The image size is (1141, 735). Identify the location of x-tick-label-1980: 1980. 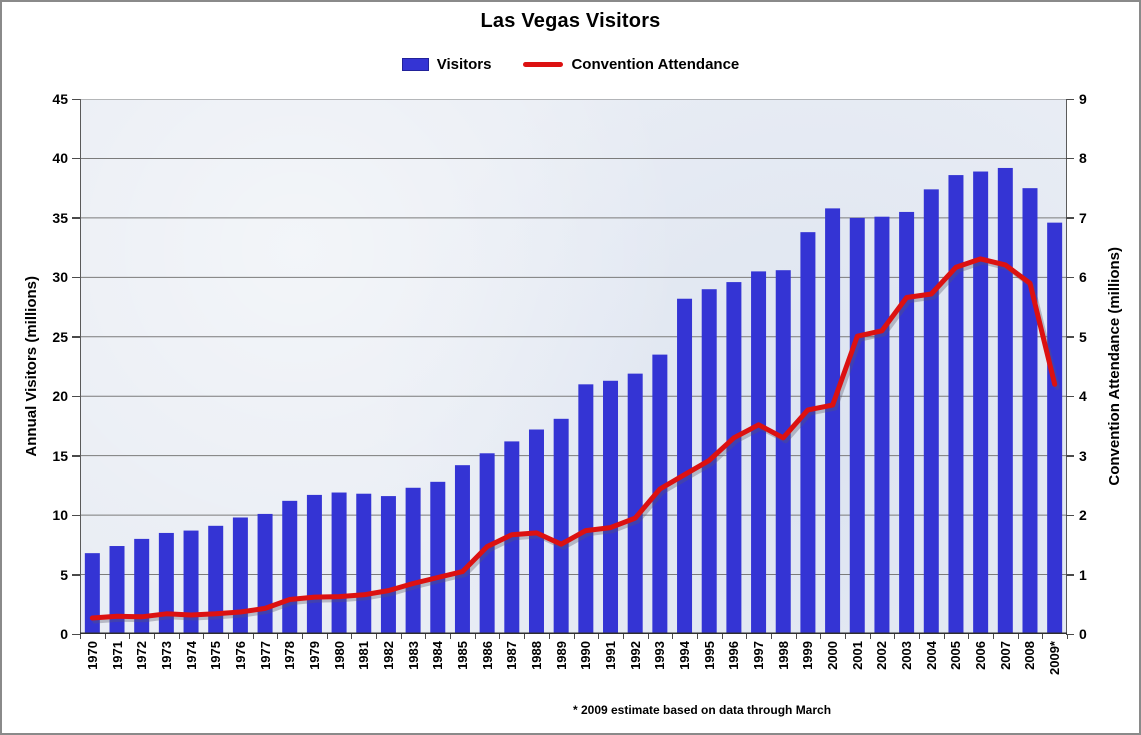
(339, 655).